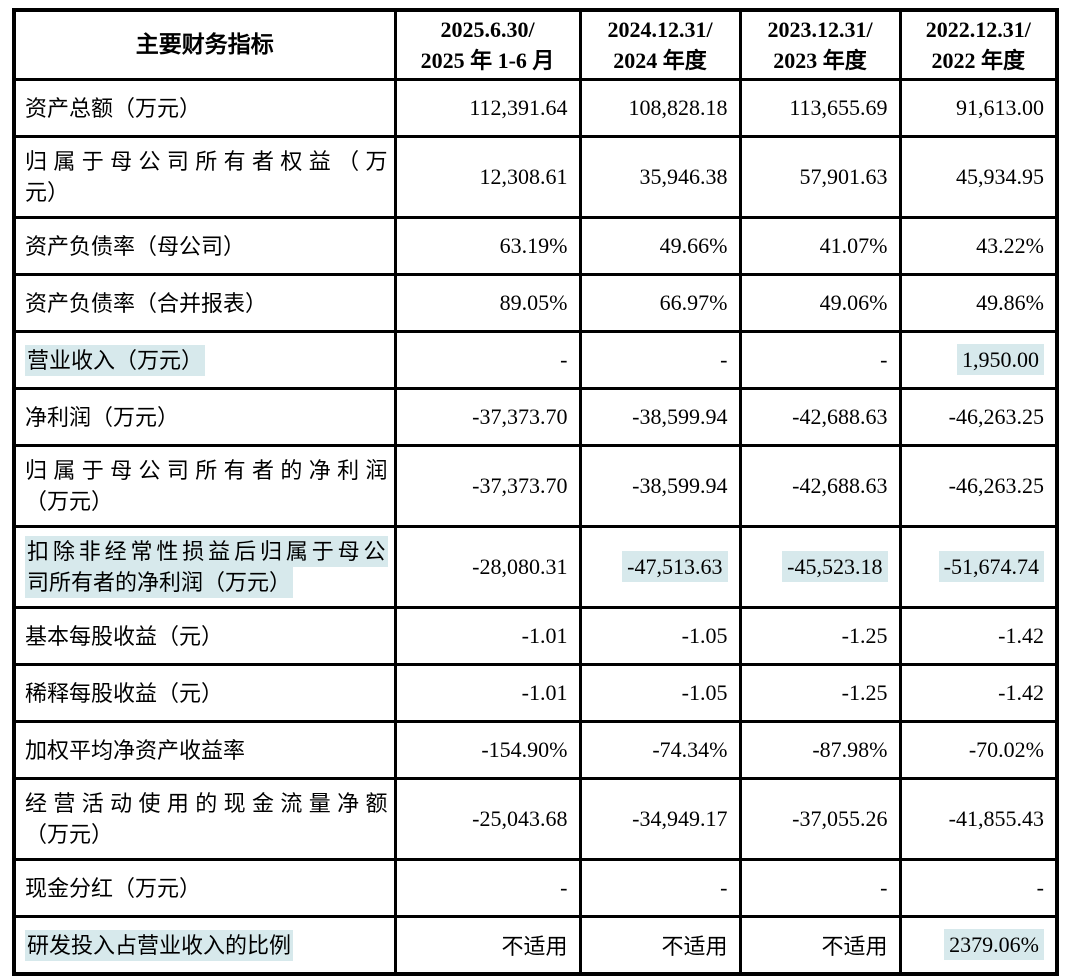  What do you see at coordinates (850, 750) in the screenshot?
I see `value-text: -87.98%` at bounding box center [850, 750].